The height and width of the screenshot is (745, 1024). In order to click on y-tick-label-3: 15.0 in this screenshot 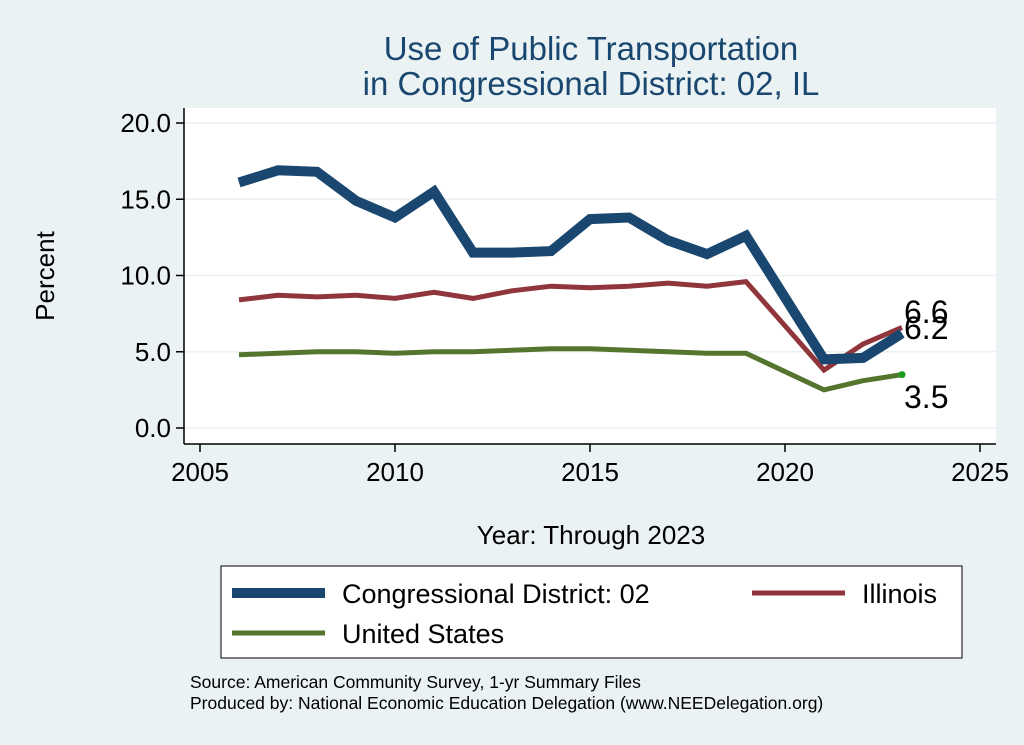, I will do `click(145, 199)`.